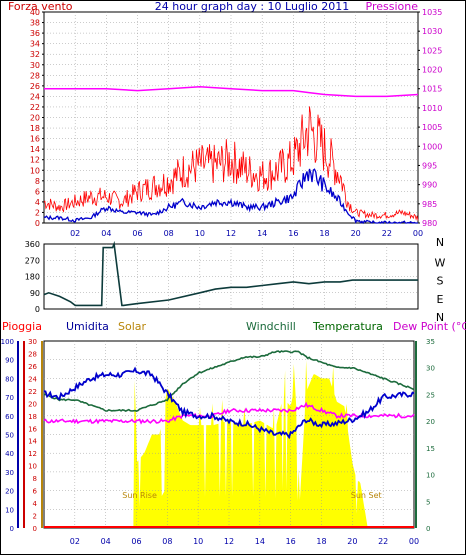 This screenshot has height=555, width=466. I want to click on legend-label-5: Dew Point (°C), so click(429, 326).